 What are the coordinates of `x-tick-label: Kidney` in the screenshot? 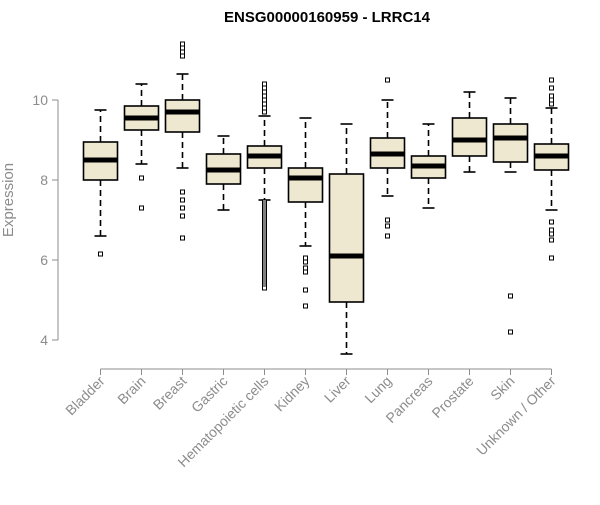 It's located at (292, 394).